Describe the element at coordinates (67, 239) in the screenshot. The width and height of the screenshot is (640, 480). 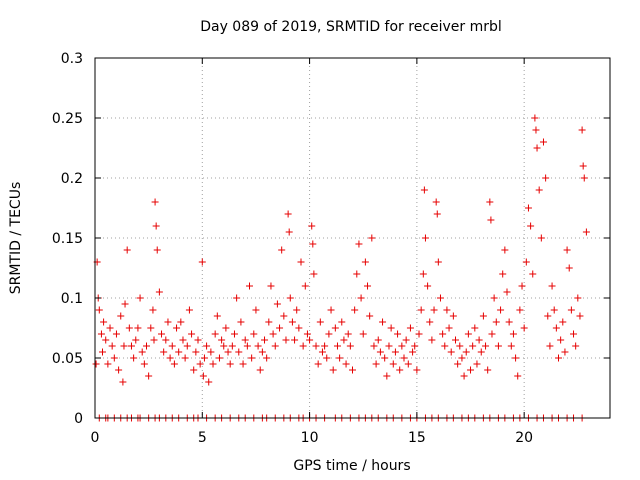
I see `y-tick-label: 0.15` at that location.